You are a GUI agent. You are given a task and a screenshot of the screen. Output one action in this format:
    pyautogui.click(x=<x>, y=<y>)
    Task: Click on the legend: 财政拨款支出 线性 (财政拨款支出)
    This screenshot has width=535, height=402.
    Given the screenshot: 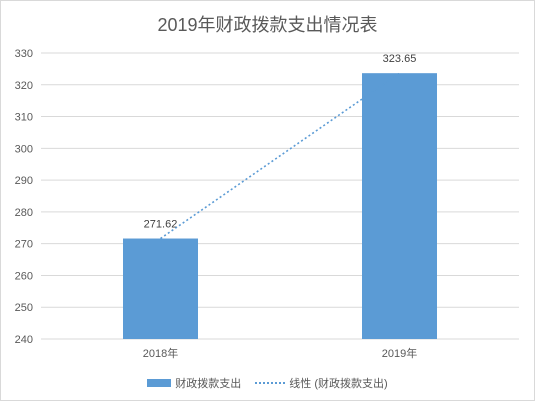 What is the action you would take?
    pyautogui.click(x=267, y=383)
    